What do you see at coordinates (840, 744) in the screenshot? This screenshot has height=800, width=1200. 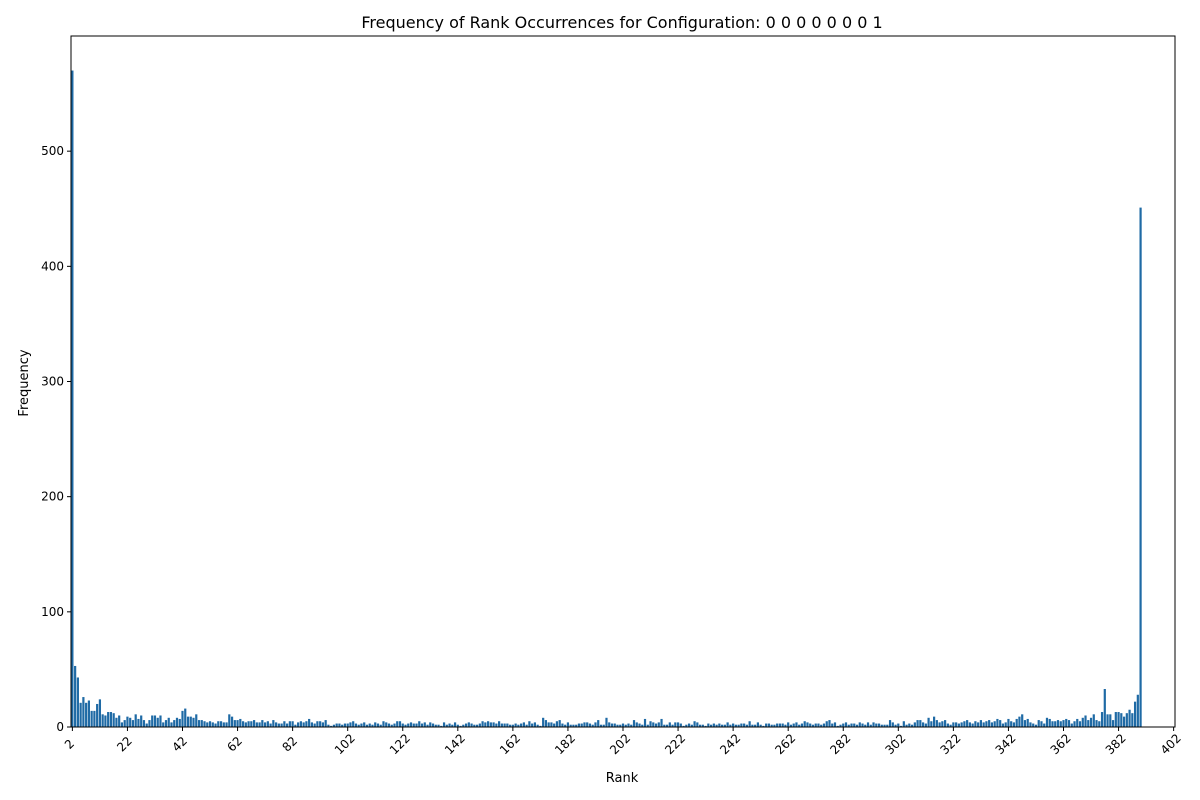 I see `x-tick-label: 282` at bounding box center [840, 744].